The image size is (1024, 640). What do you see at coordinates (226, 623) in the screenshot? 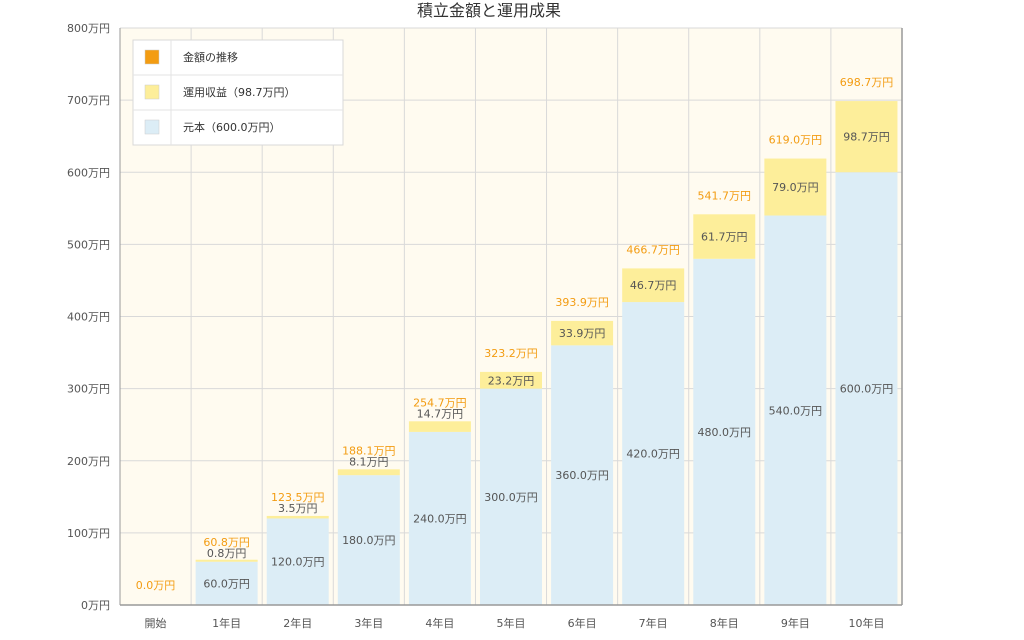
I see `x-tick-label: 1年目` at bounding box center [226, 623].